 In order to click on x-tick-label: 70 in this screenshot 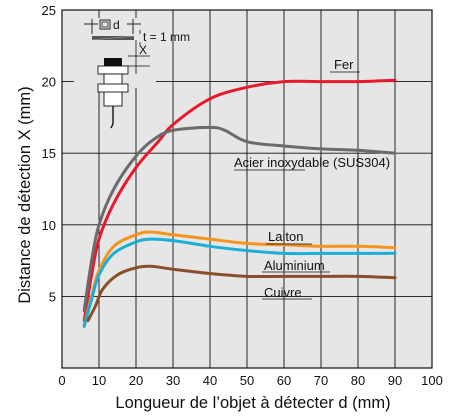, I will do `click(321, 380)`.